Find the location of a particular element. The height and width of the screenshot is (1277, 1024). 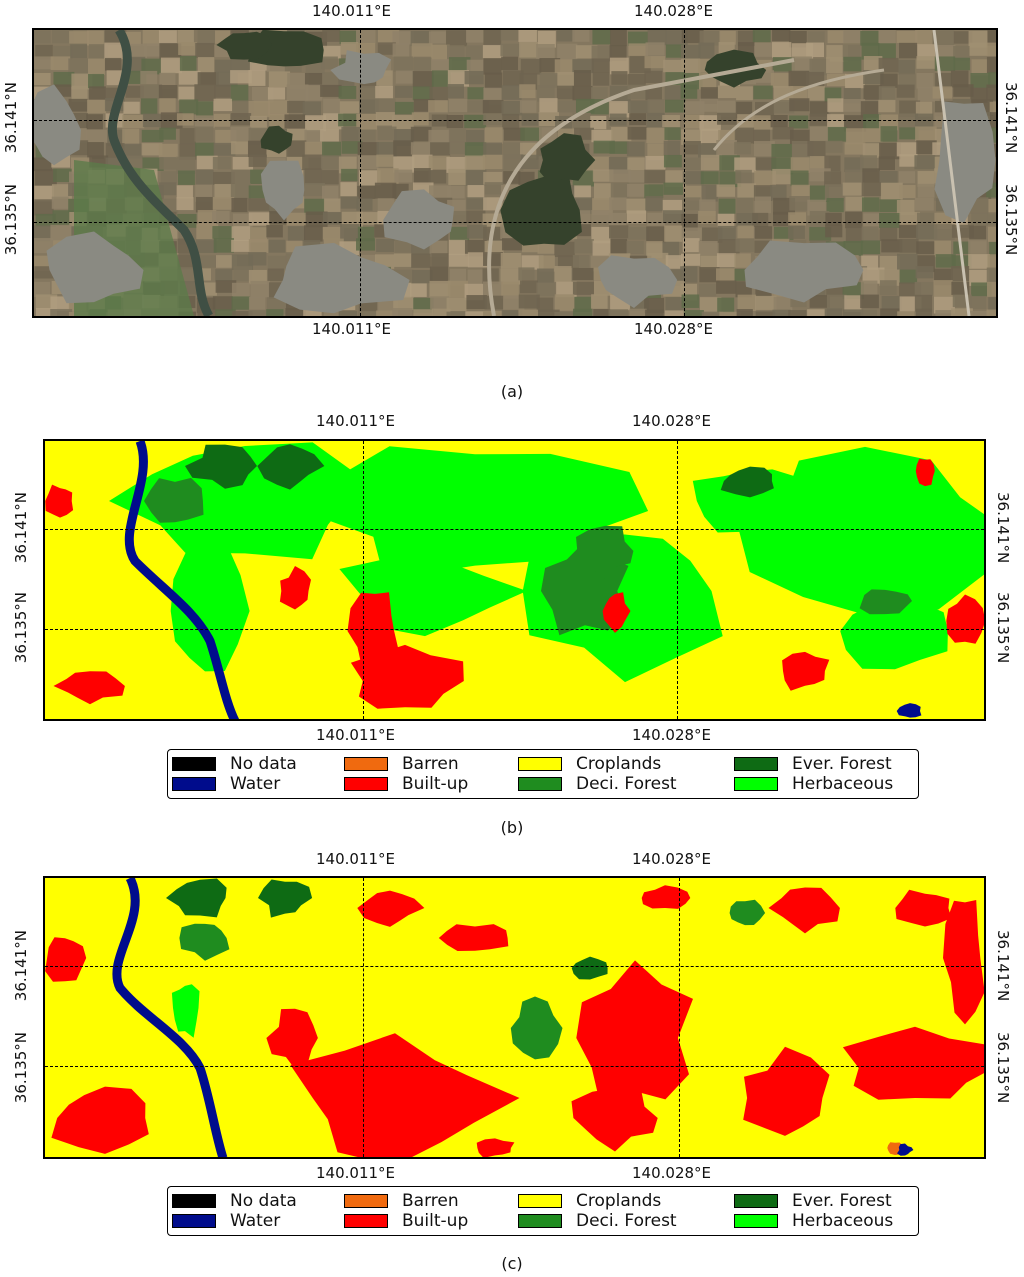

legend-label-deci: Deci. Forest is located at coordinates (626, 784).